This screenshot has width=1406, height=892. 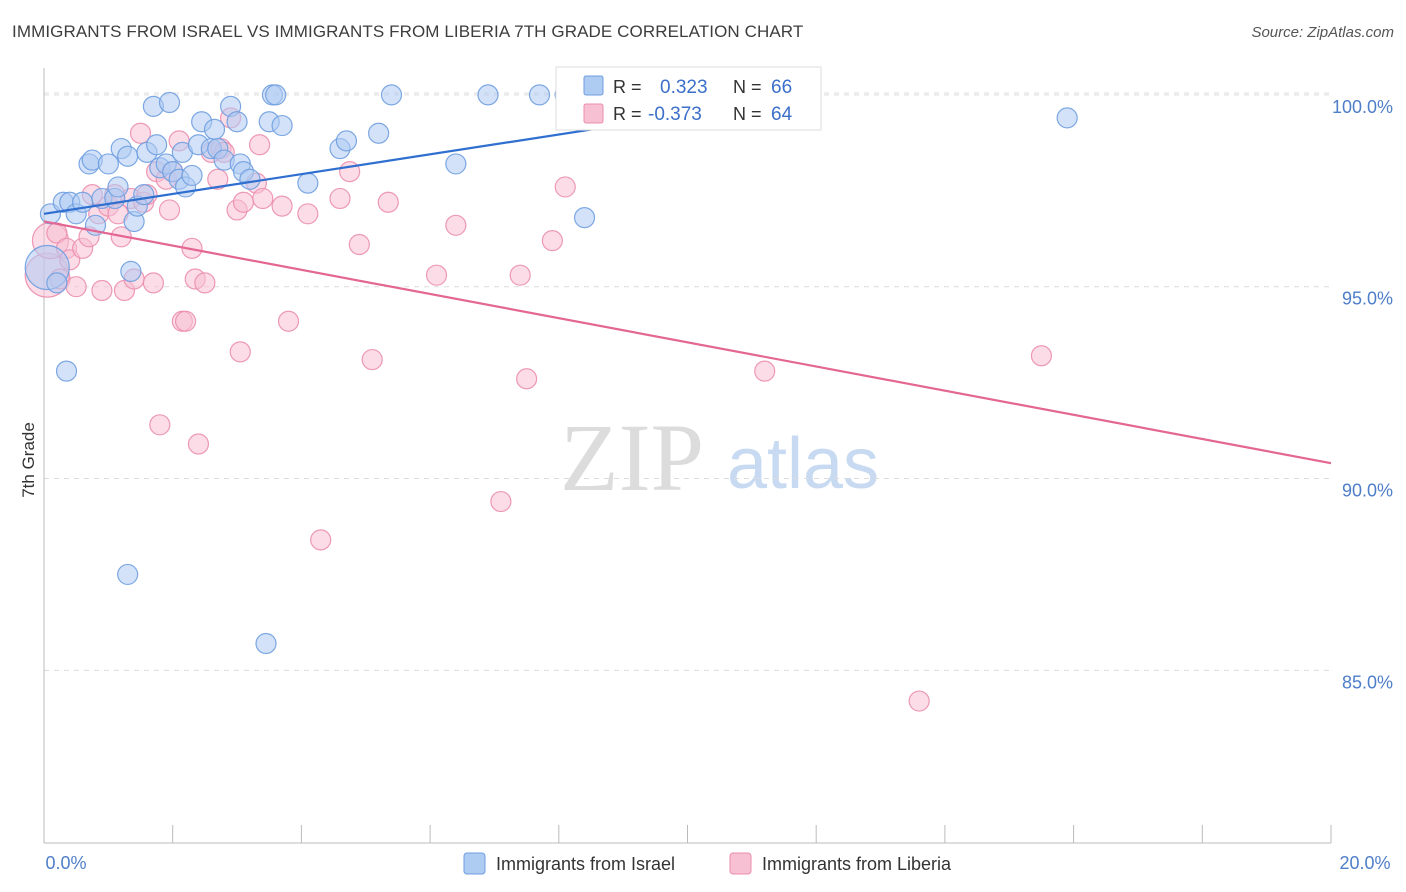 What do you see at coordinates (687, 834) in the screenshot?
I see `x-ticks` at bounding box center [687, 834].